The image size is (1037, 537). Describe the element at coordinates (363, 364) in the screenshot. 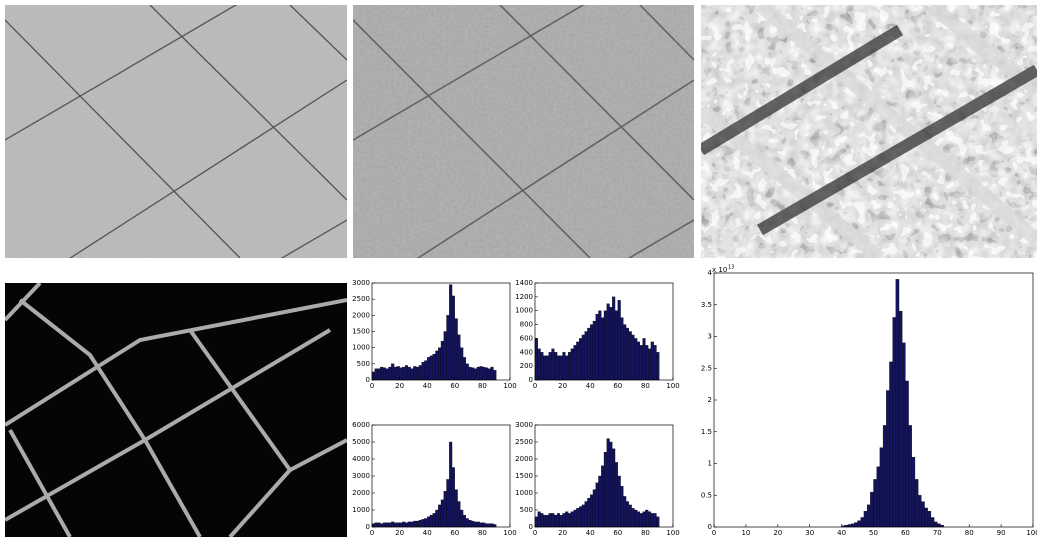

I see `y-tick-label: 500` at that location.